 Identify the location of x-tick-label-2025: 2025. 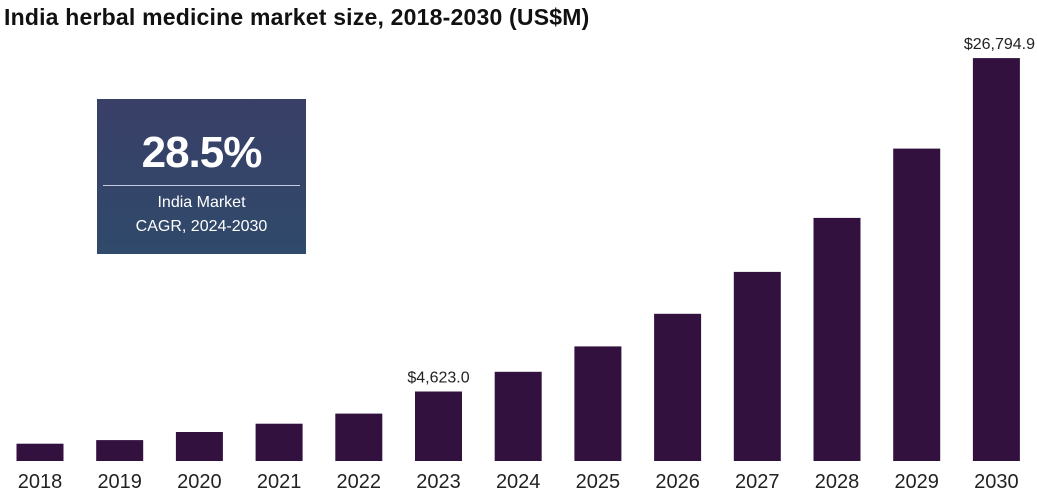
(598, 482).